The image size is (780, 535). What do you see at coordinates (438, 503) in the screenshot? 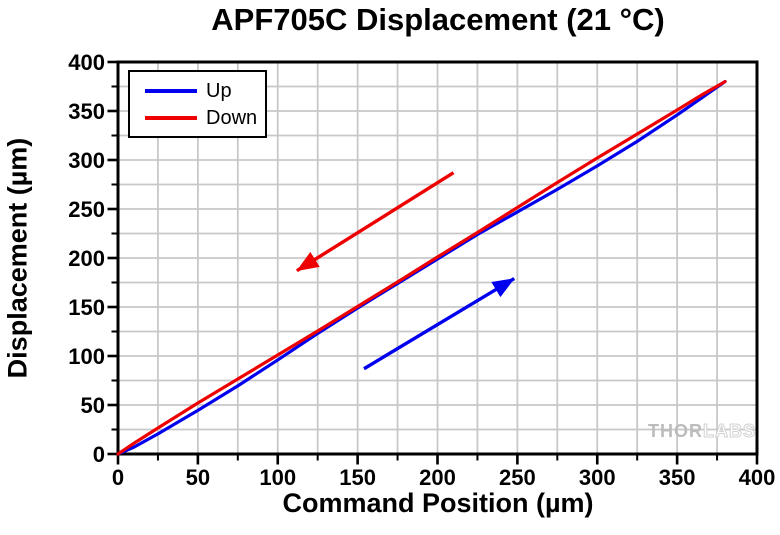
I see `x-axis-title: Command Position (µm)` at bounding box center [438, 503].